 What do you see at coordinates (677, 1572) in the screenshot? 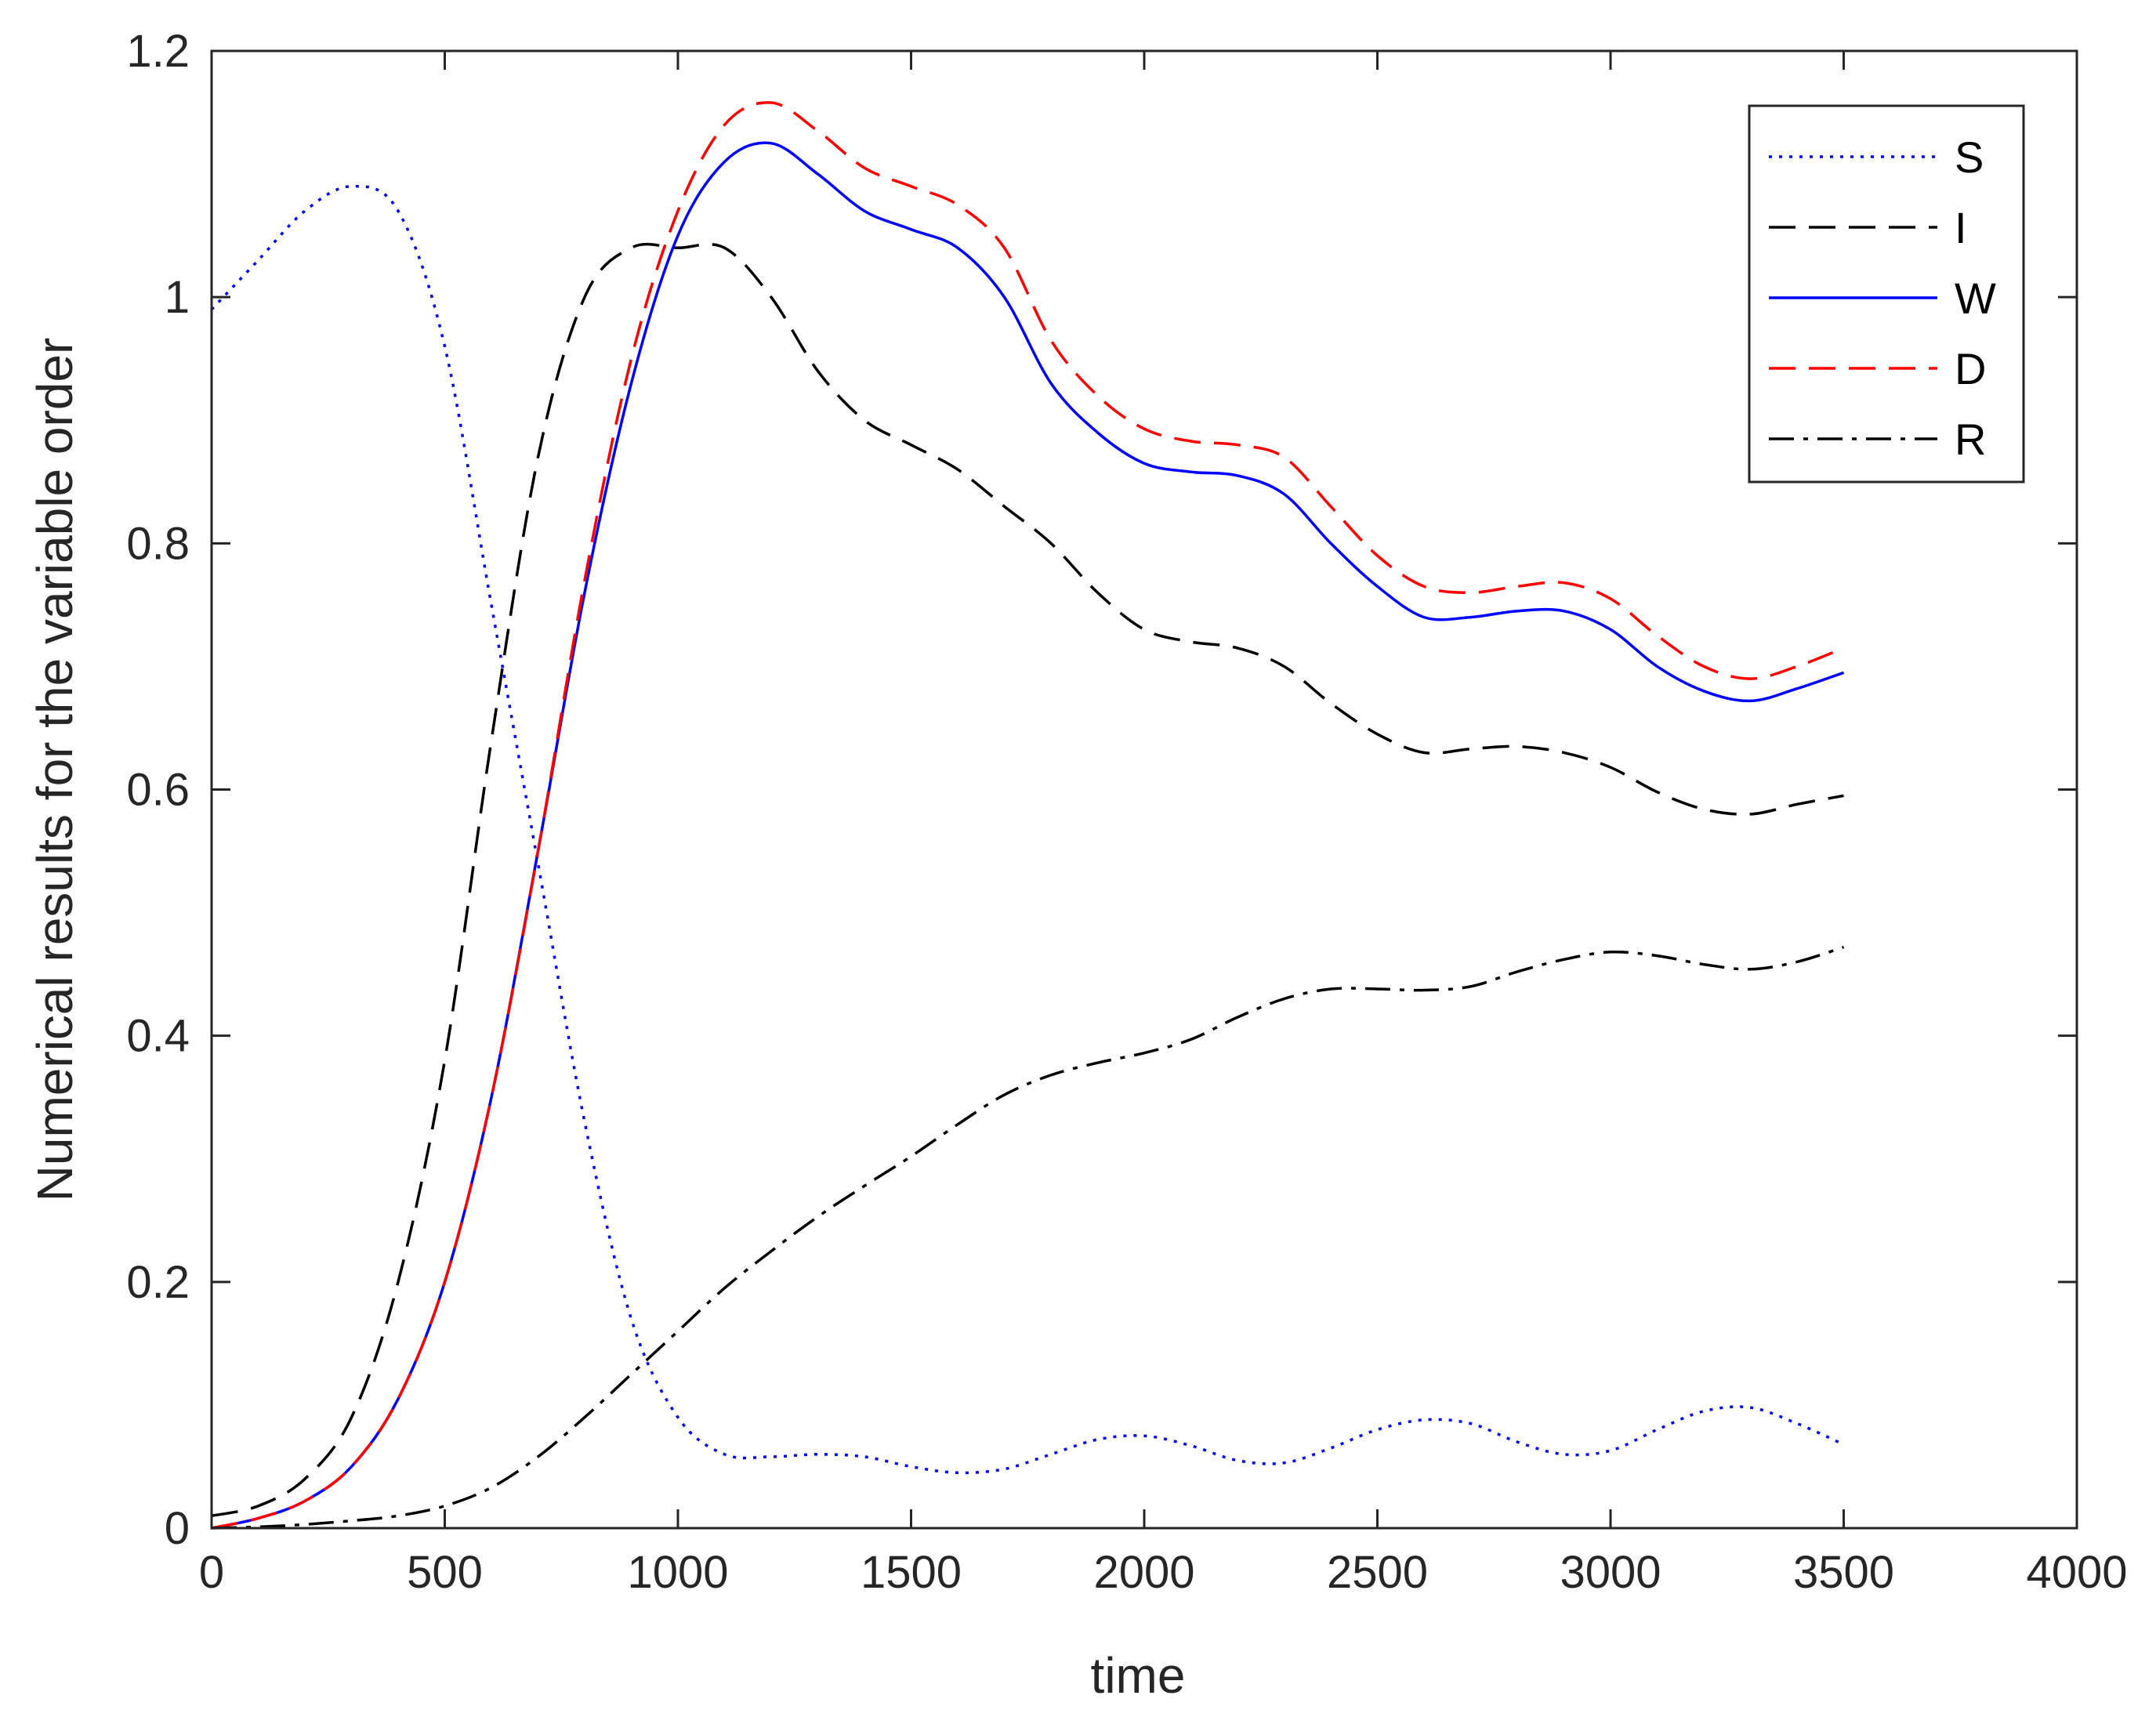
I see `x-tick-label: 1000` at bounding box center [677, 1572].